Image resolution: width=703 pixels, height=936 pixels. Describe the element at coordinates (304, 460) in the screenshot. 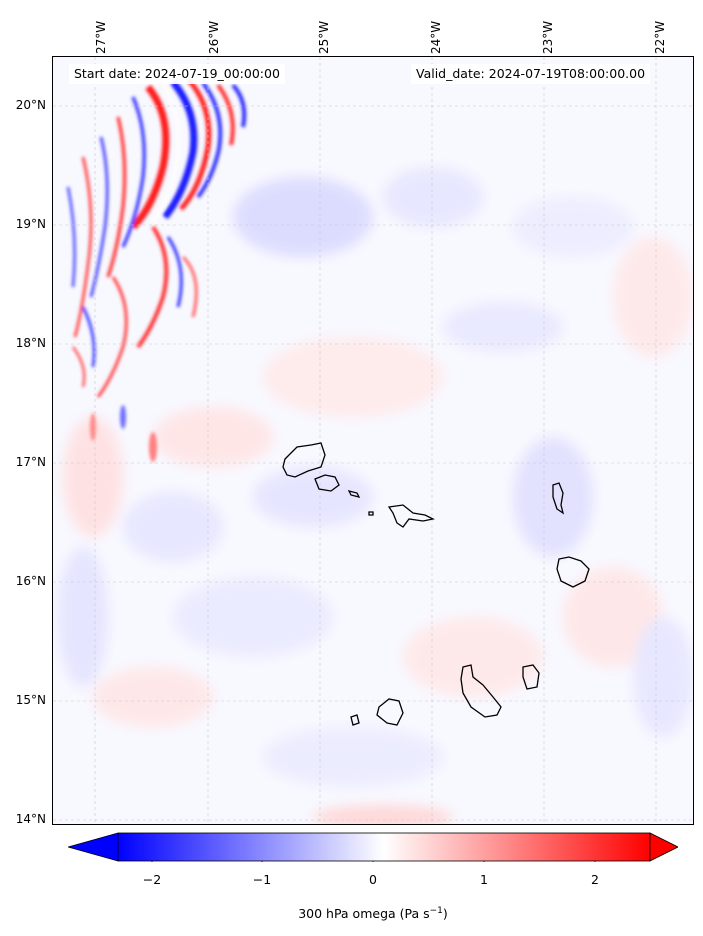

I see `island-santo-antao` at that location.